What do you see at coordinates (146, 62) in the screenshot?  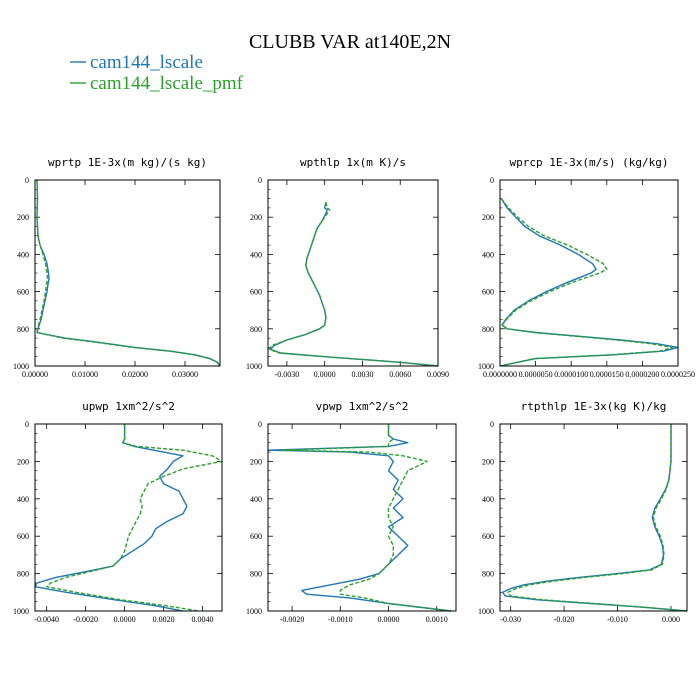 I see `legend-label-1: cam144_lscale` at bounding box center [146, 62].